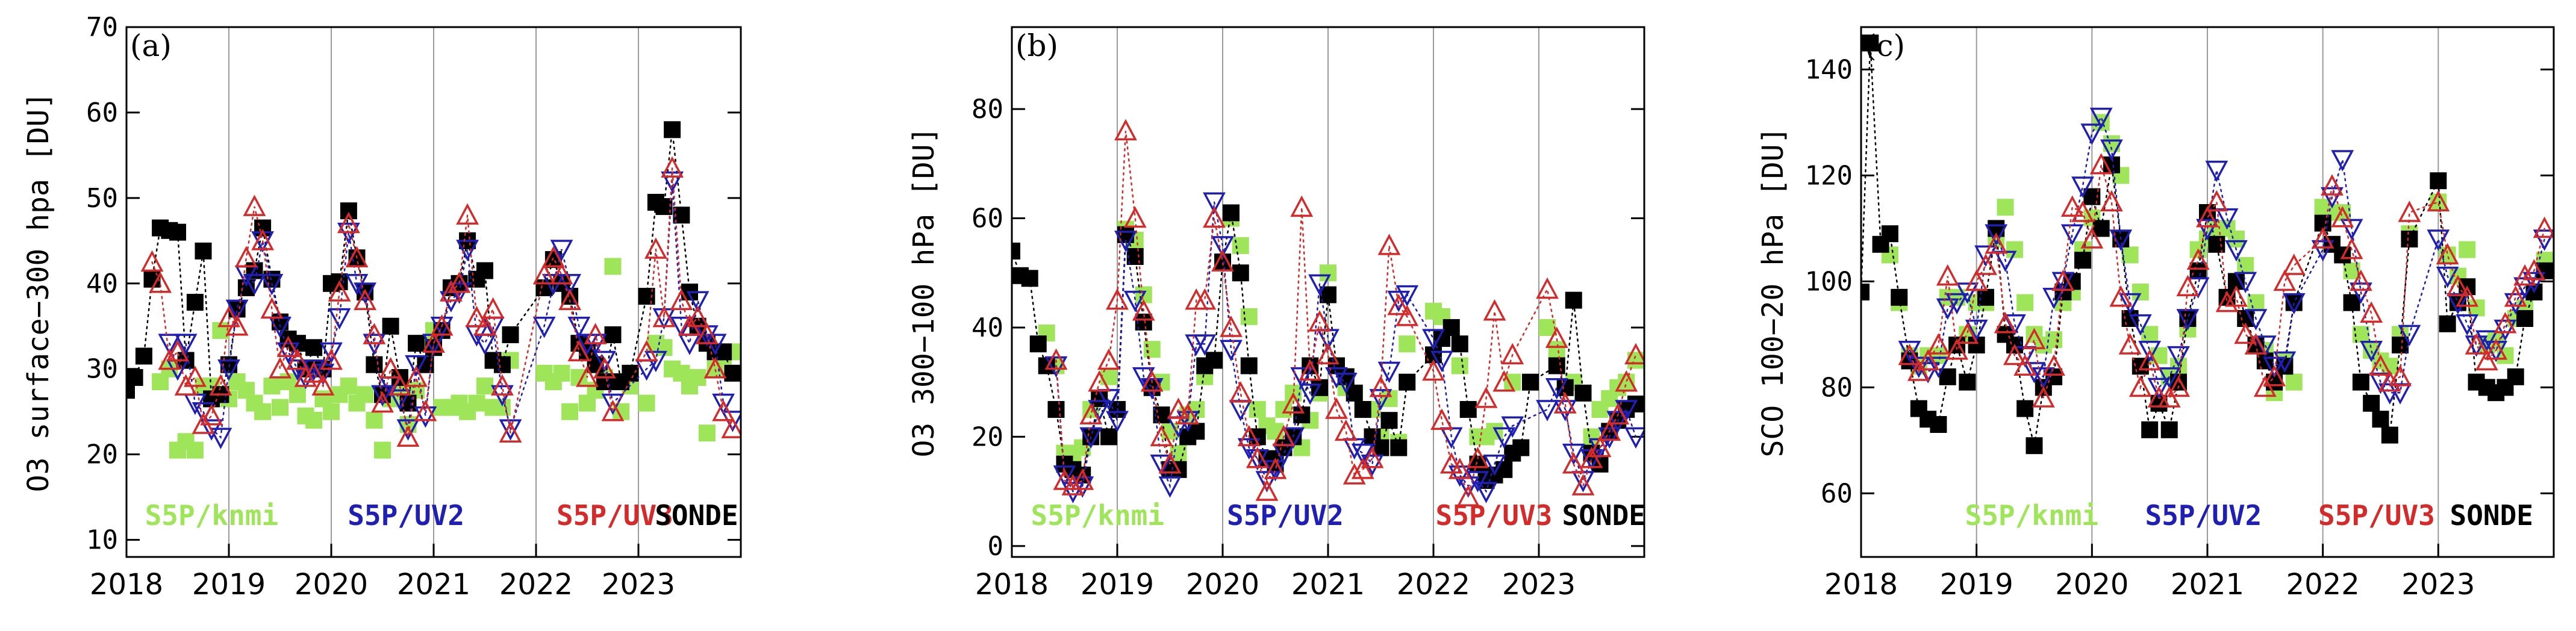  I want to click on panel-label: (a), so click(151, 45).